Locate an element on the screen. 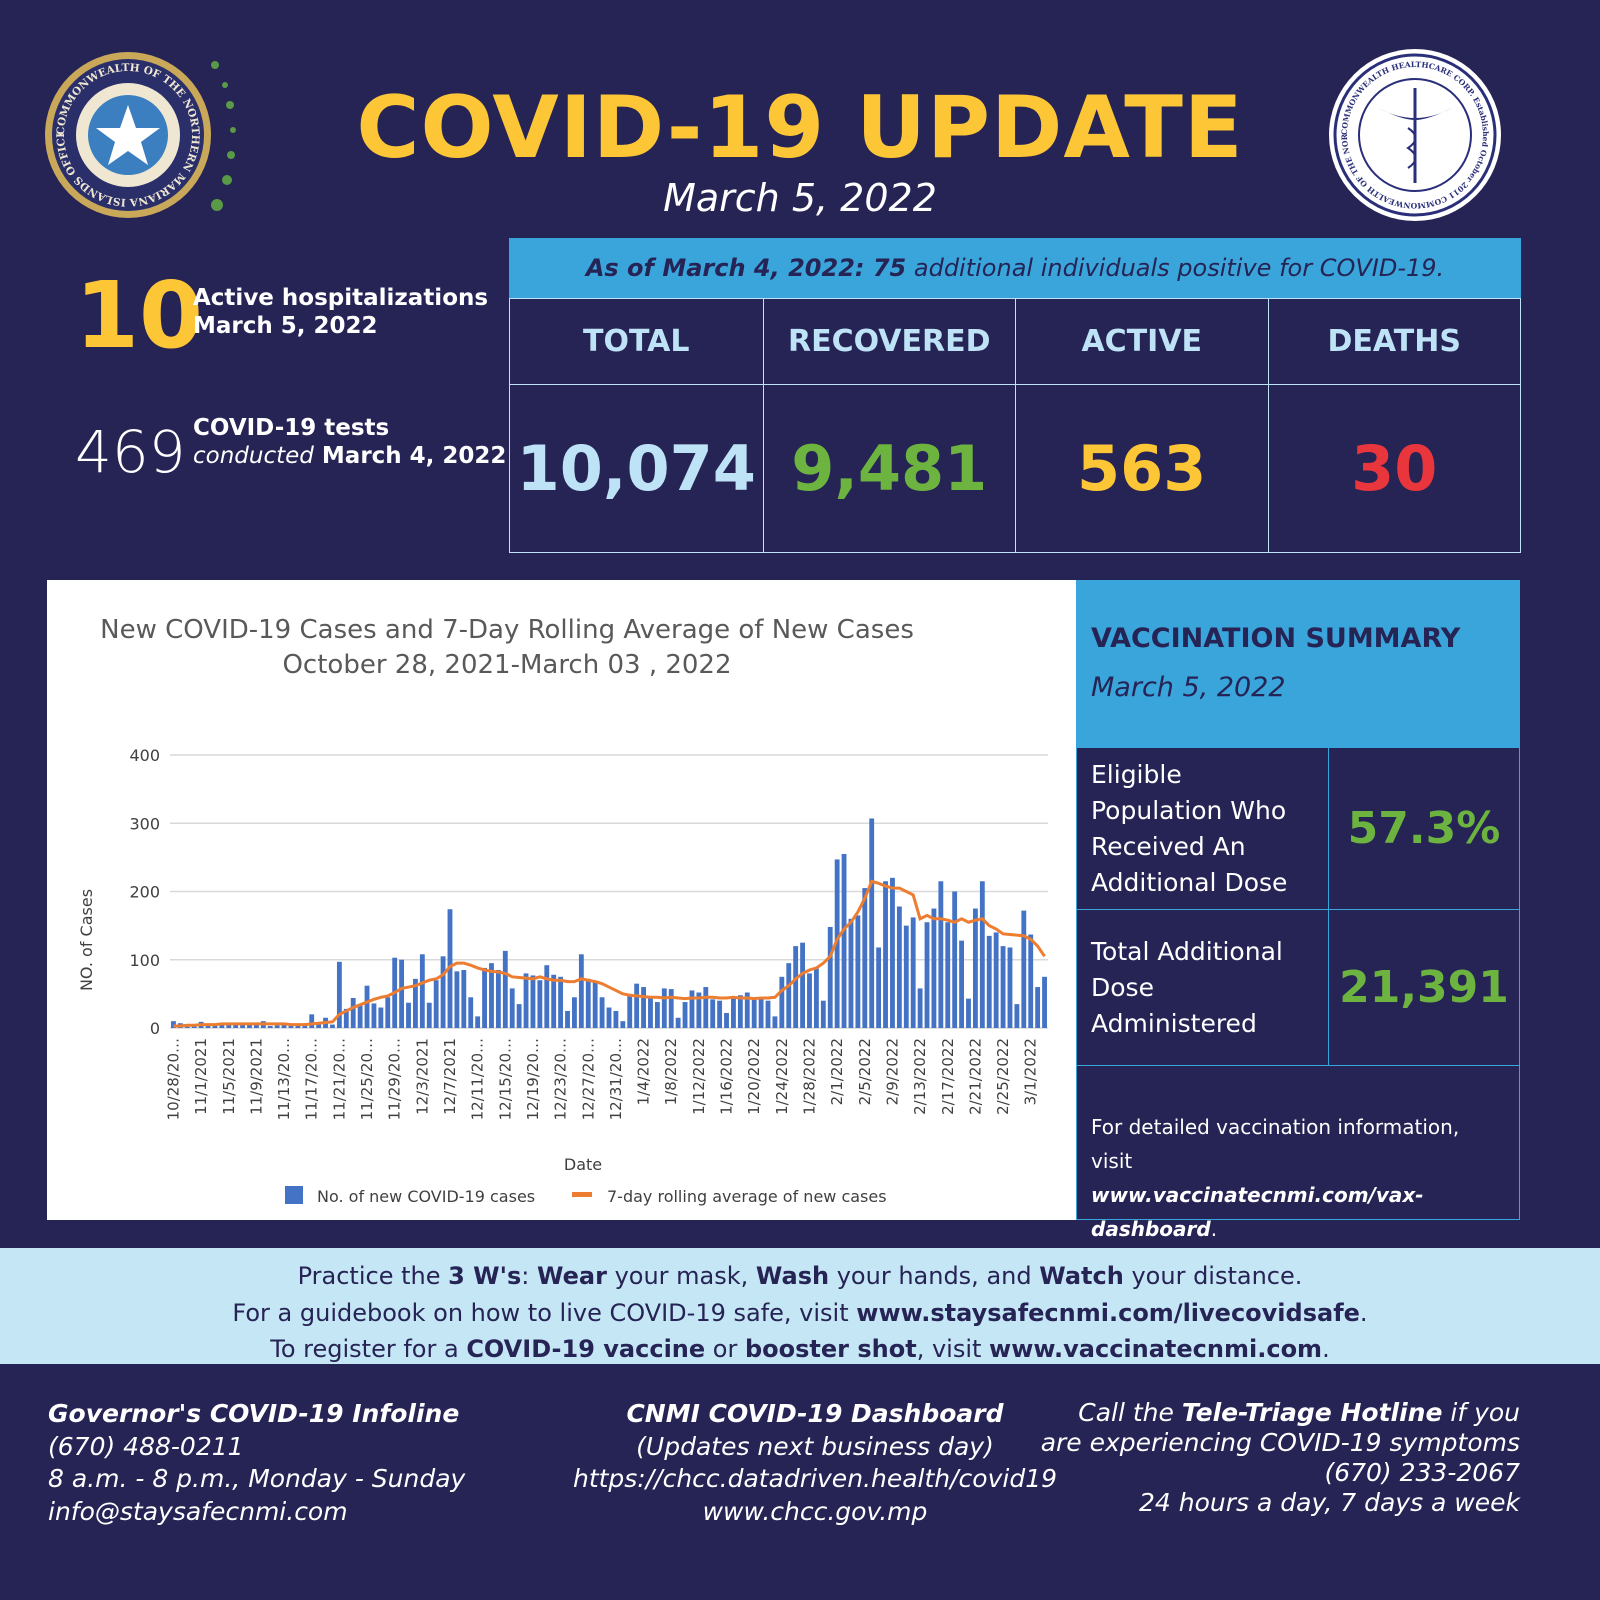 This screenshot has width=1600, height=1600. chart-subtitle: October 28, 2021-March 03 , 2022 is located at coordinates (506, 665).